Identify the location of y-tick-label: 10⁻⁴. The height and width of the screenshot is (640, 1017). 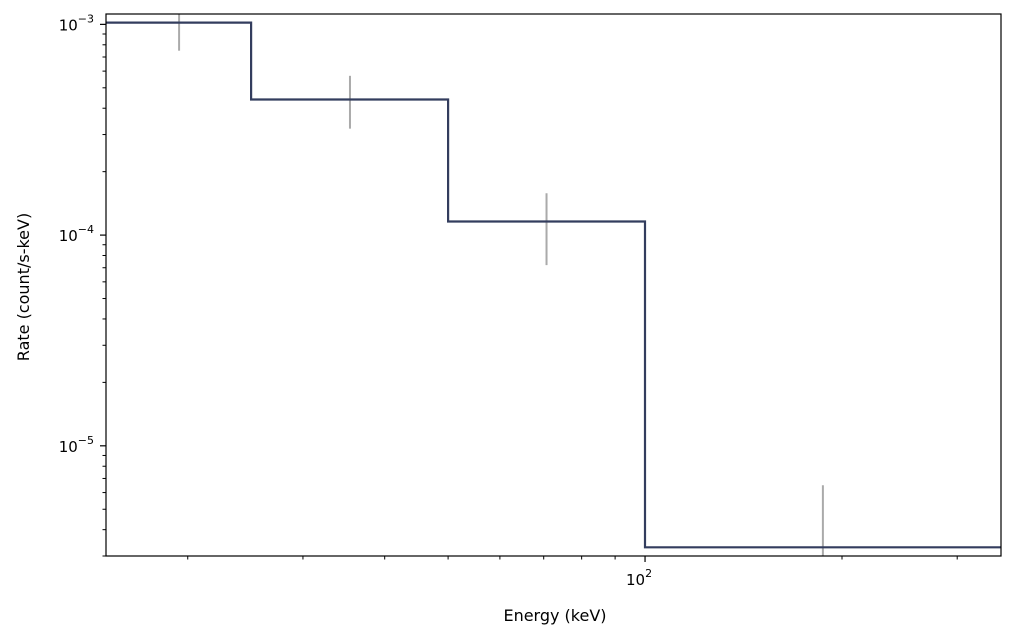
(76, 234).